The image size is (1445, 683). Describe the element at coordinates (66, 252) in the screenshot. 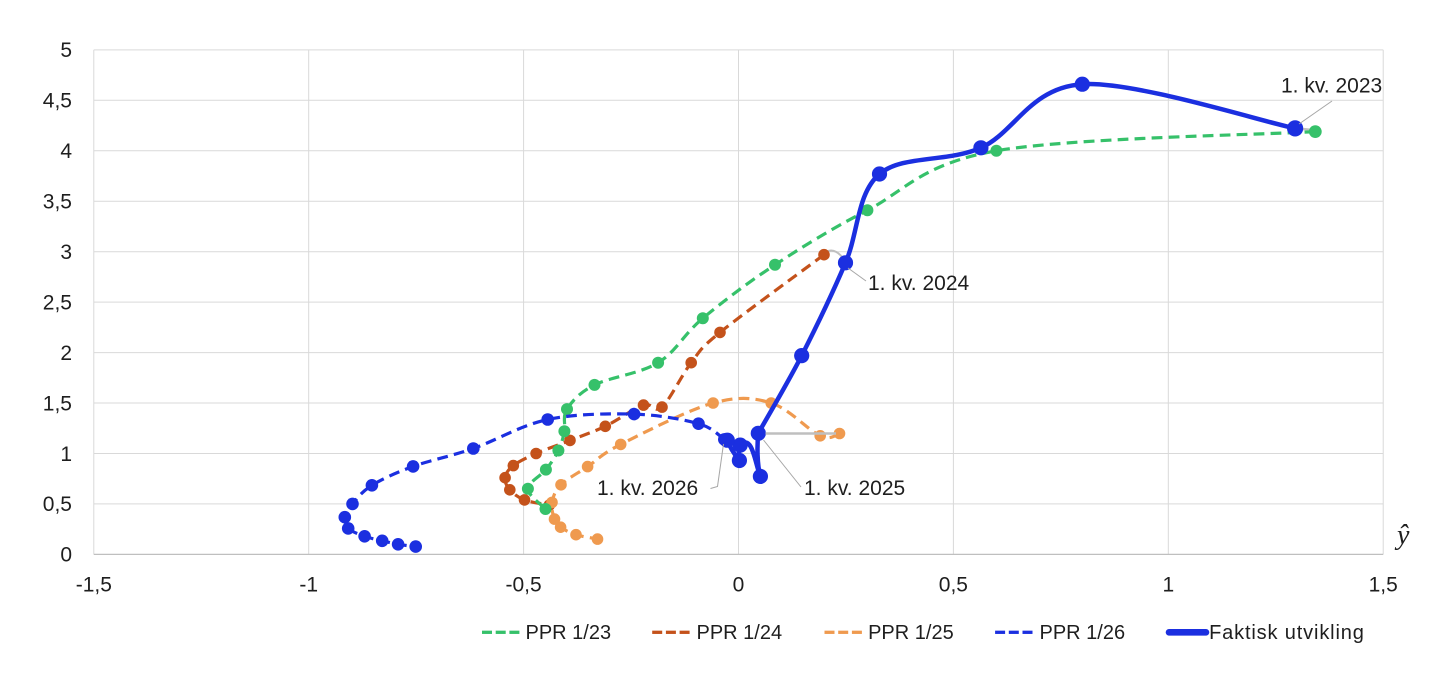

I see `svg-text: 3` at that location.